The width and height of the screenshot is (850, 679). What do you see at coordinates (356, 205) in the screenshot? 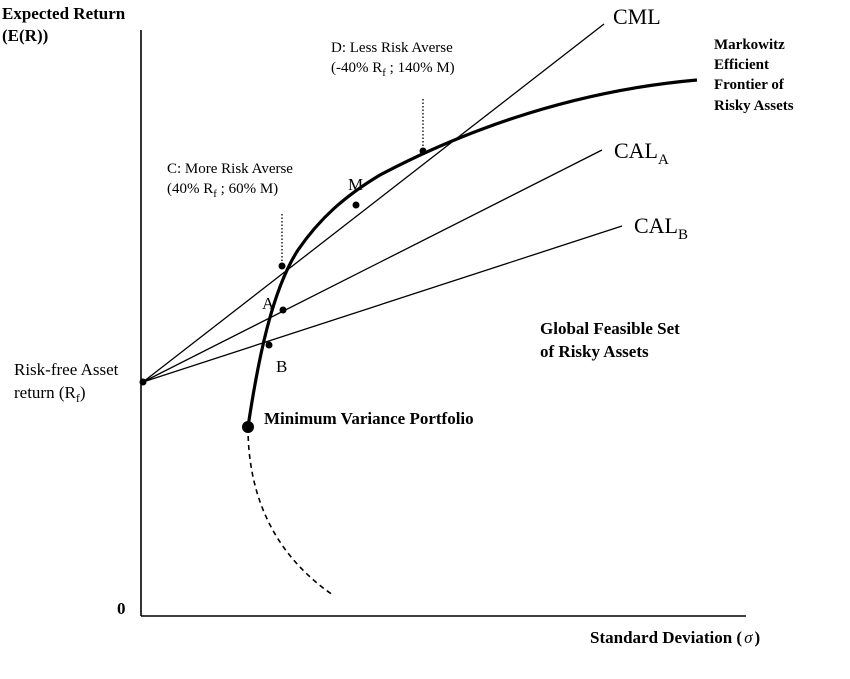
I see `point-m` at bounding box center [356, 205].